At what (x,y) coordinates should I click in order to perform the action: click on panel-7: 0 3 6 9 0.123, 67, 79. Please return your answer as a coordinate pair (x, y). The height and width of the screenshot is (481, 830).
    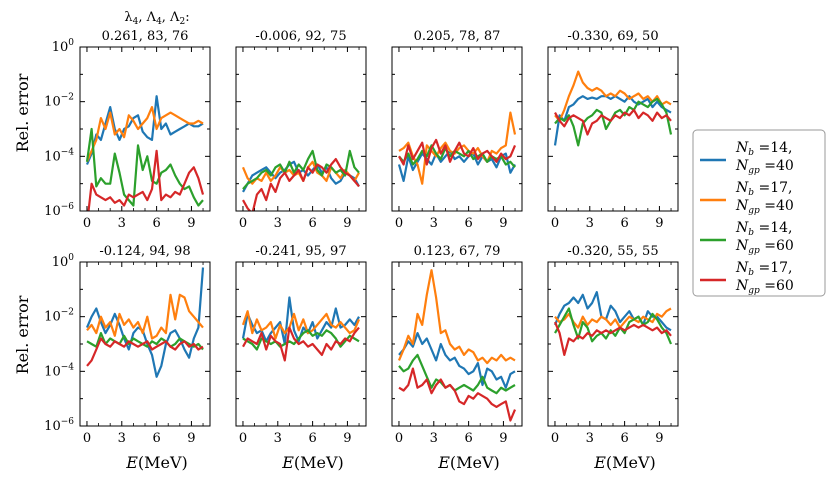
    Looking at the image, I should click on (457, 345).